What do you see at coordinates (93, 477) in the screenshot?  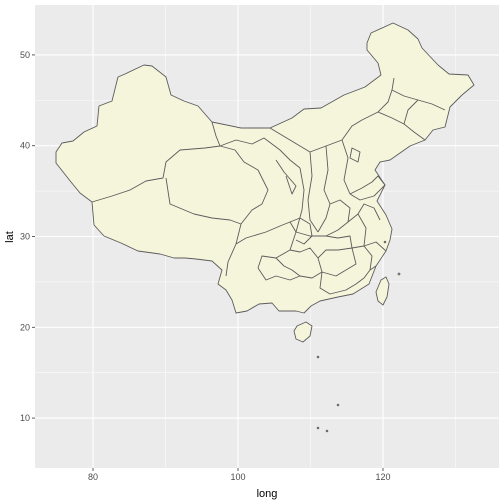 I see `x-tick-label: 80` at bounding box center [93, 477].